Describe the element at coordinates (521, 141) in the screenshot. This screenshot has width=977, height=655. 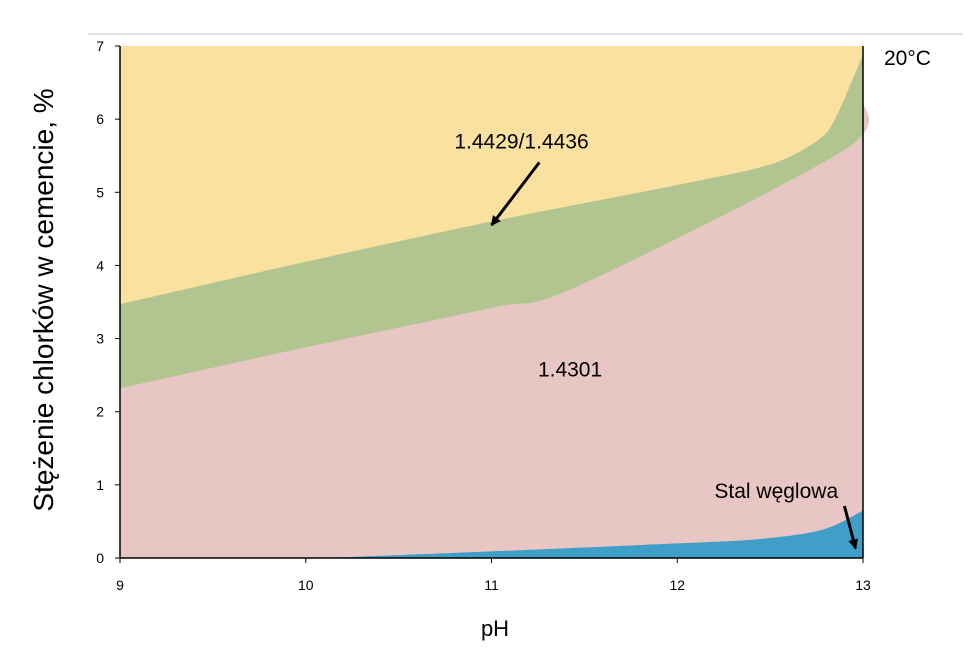
I see `annotation-label-1: 1.4429/1.4436` at that location.